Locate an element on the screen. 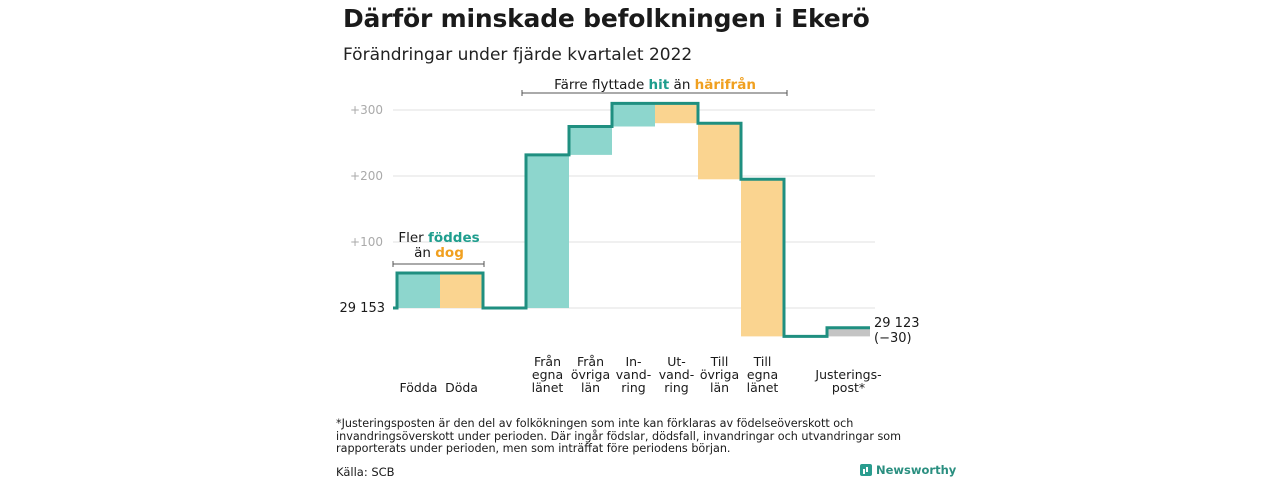  births-annotation-line1: Fler föddes is located at coordinates (438, 238).